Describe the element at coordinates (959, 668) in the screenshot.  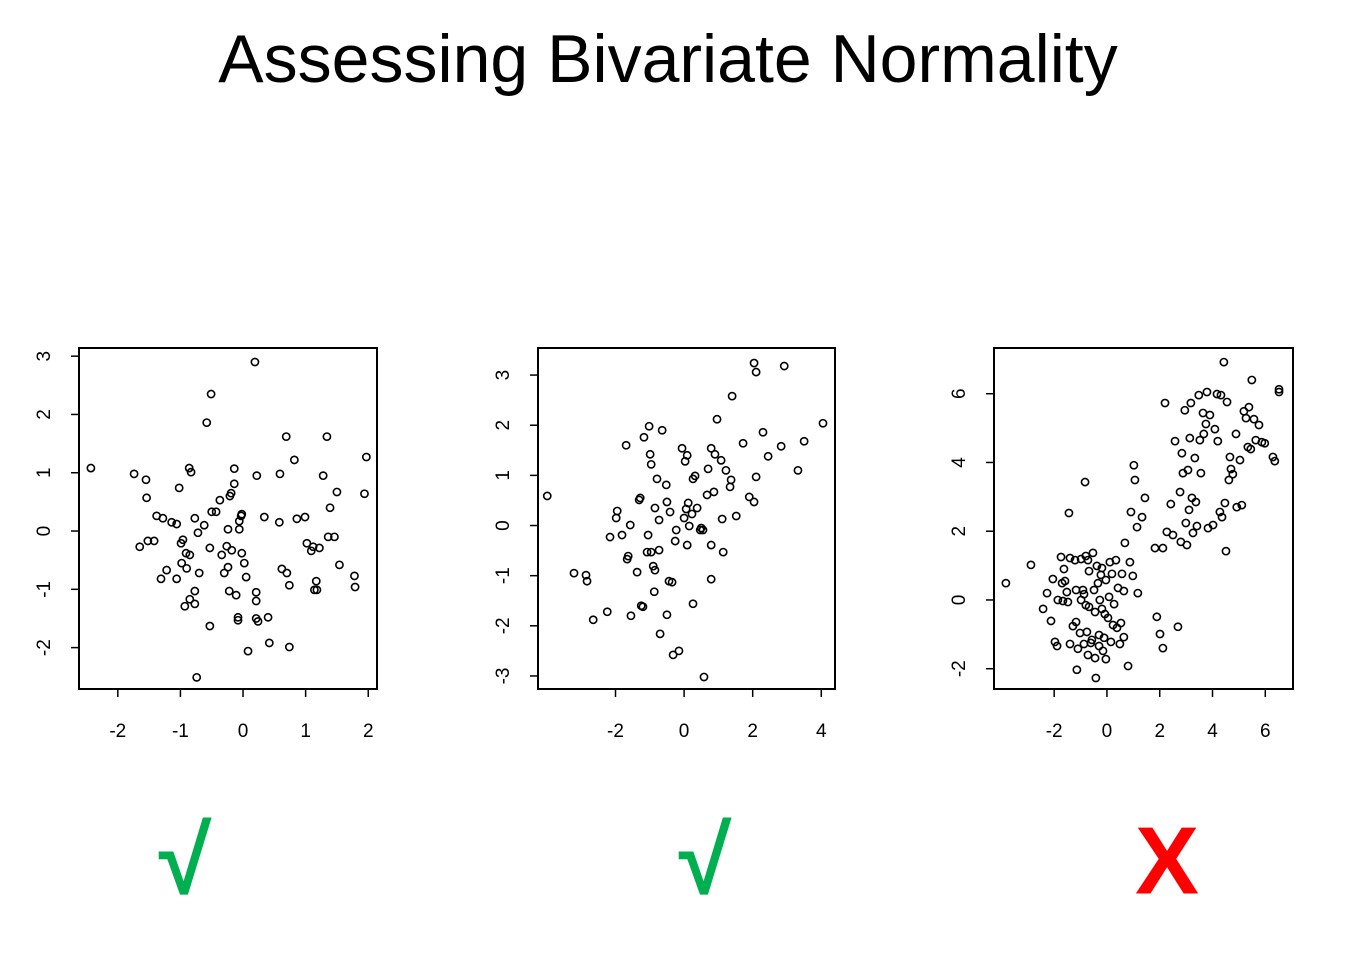
I see `y-tick-label: -2` at that location.